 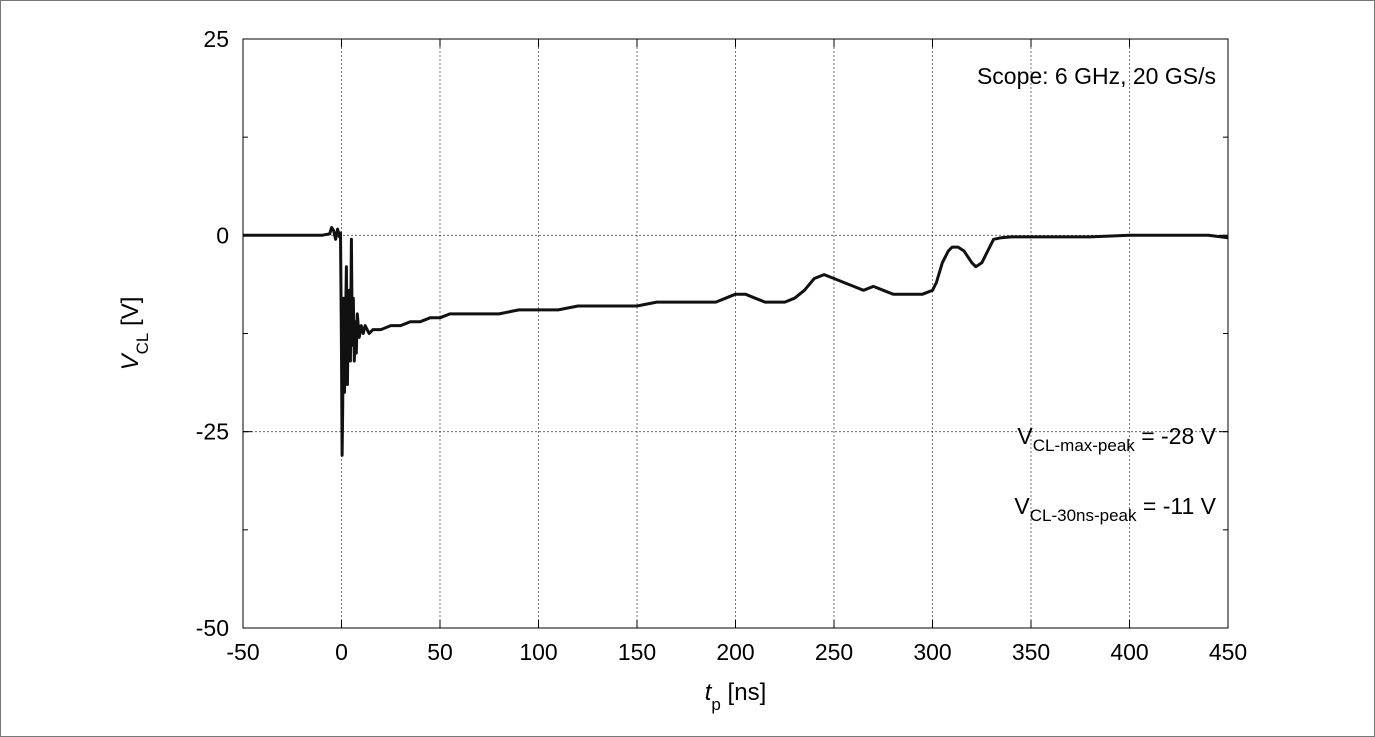 I want to click on y-axis-label-main: V, so click(x=130, y=361).